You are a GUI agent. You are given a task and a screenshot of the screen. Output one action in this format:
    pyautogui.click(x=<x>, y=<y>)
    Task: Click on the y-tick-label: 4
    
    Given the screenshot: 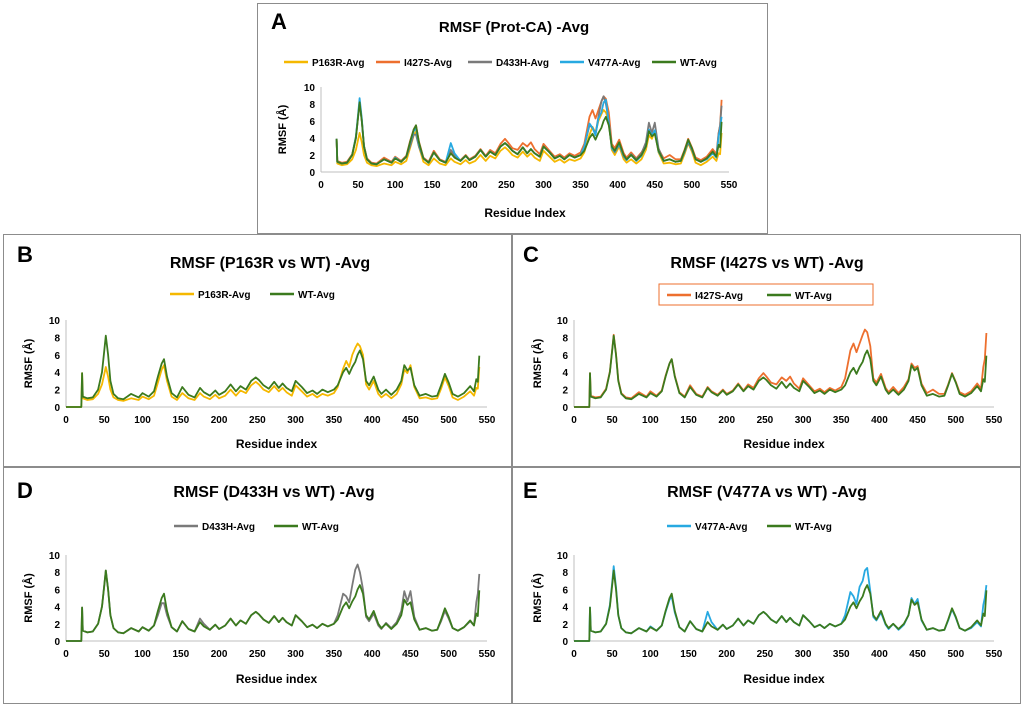 What is the action you would take?
    pyautogui.click(x=565, y=608)
    